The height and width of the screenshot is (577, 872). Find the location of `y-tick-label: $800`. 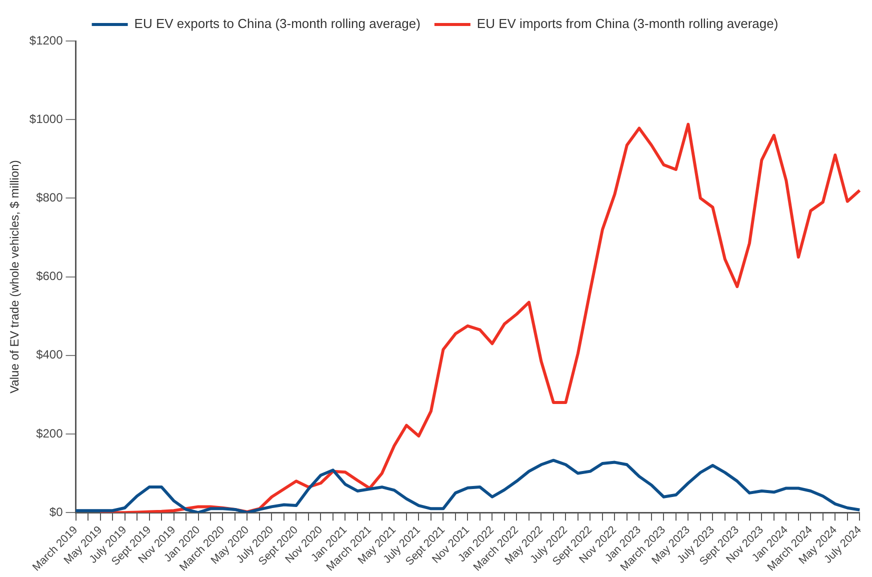

y-tick-label: $800 is located at coordinates (50, 197).